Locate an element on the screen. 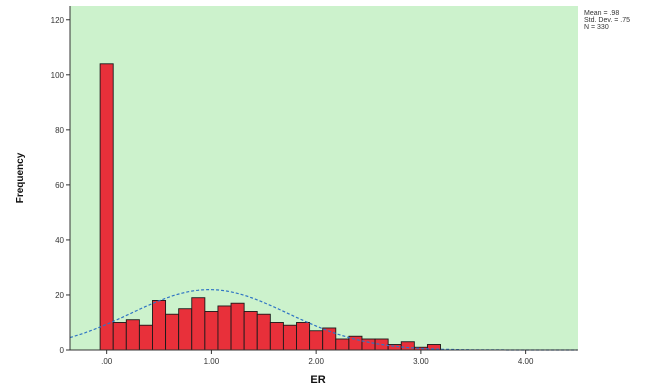 Image resolution: width=670 pixels, height=385 pixels. stat-mean: Mean = .98 is located at coordinates (602, 13).